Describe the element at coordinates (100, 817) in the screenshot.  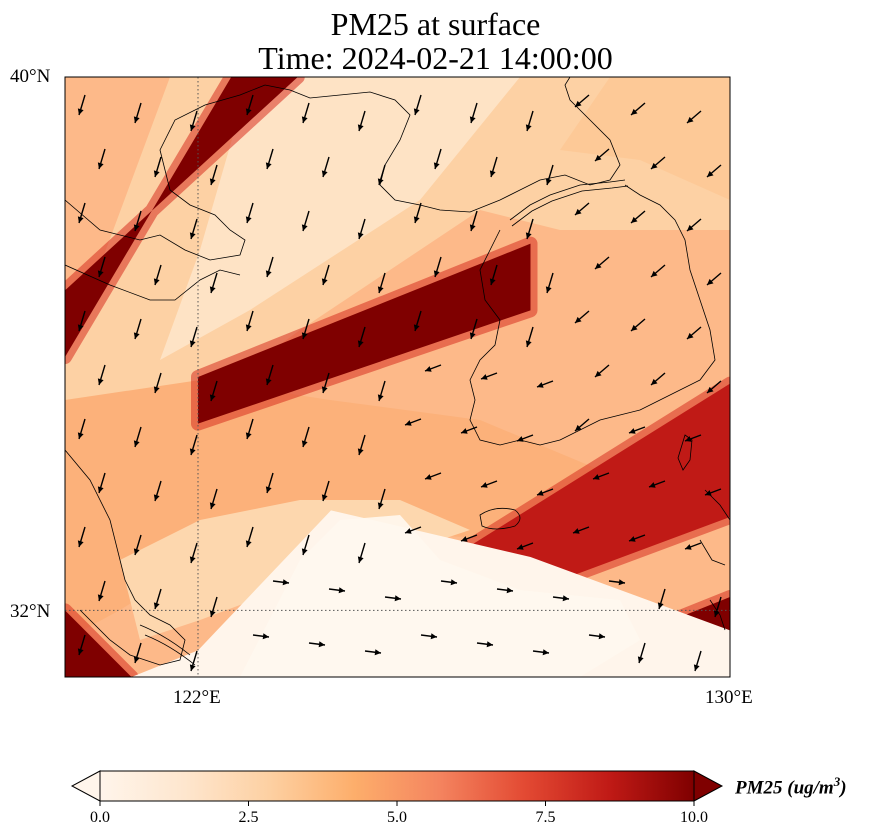
I see `colorbar-tick-label-0: 0.0` at that location.